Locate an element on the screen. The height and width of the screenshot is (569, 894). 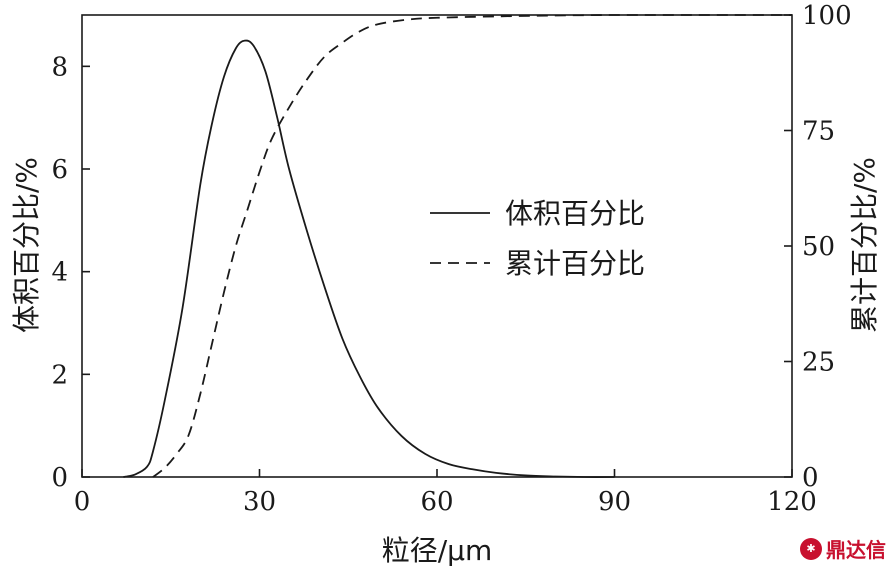
y-left-tick-label: 4 is located at coordinates (59, 273).